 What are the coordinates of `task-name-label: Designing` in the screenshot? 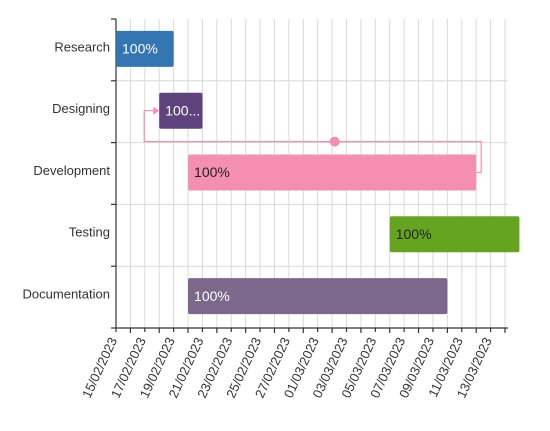 It's located at (81, 108).